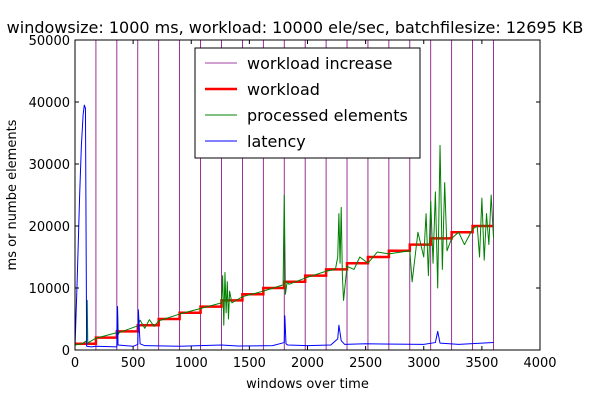  I want to click on legend-label-workload: workload, so click(283, 89).